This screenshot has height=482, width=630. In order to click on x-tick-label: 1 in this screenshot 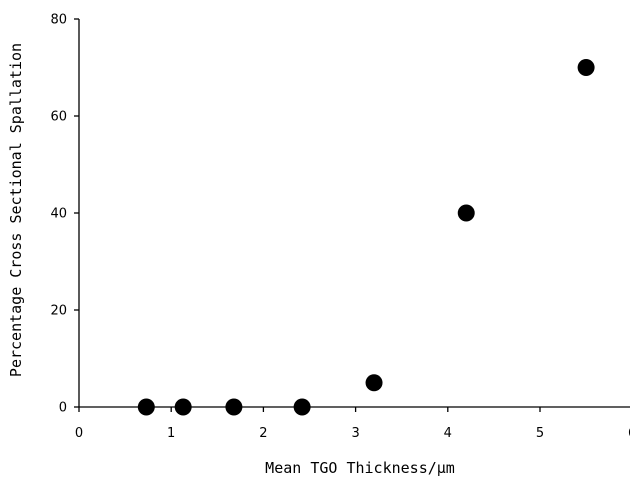, I will do `click(171, 433)`.